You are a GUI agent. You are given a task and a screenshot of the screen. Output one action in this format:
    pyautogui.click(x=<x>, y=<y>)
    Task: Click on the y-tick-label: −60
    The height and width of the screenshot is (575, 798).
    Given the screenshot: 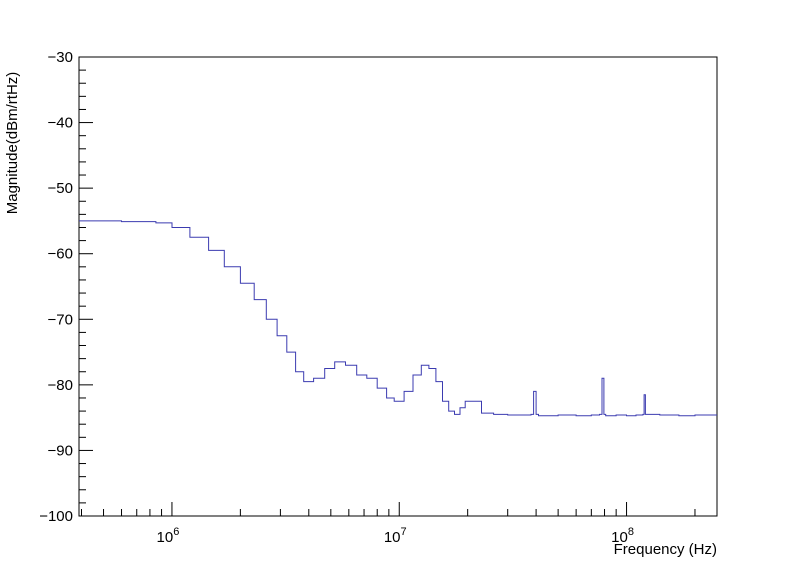 What is the action you would take?
    pyautogui.click(x=60, y=254)
    